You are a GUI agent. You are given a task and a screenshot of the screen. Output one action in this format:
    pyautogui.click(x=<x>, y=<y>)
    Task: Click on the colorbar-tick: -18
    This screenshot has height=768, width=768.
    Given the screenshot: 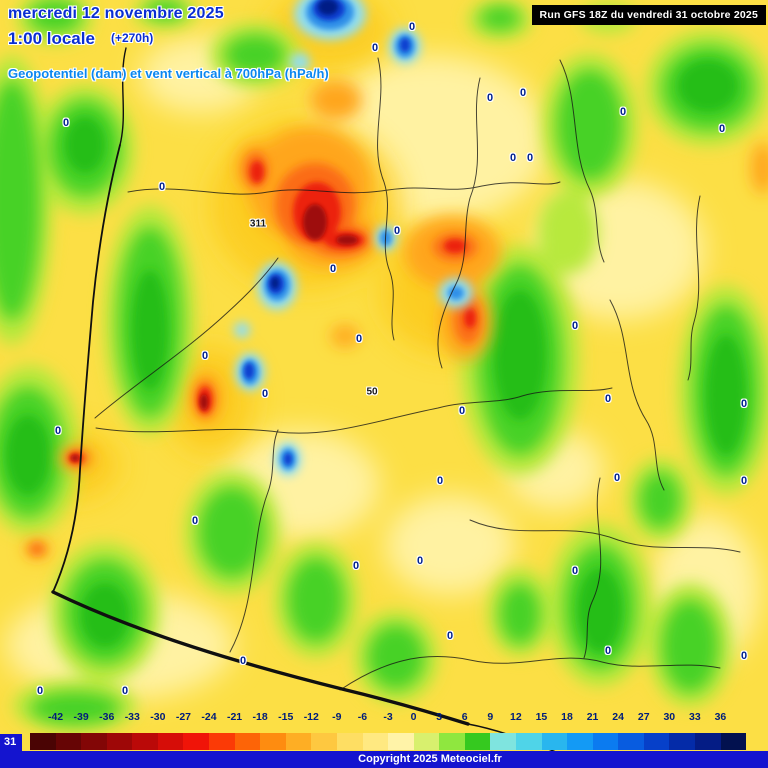 What is the action you would take?
    pyautogui.click(x=260, y=717)
    